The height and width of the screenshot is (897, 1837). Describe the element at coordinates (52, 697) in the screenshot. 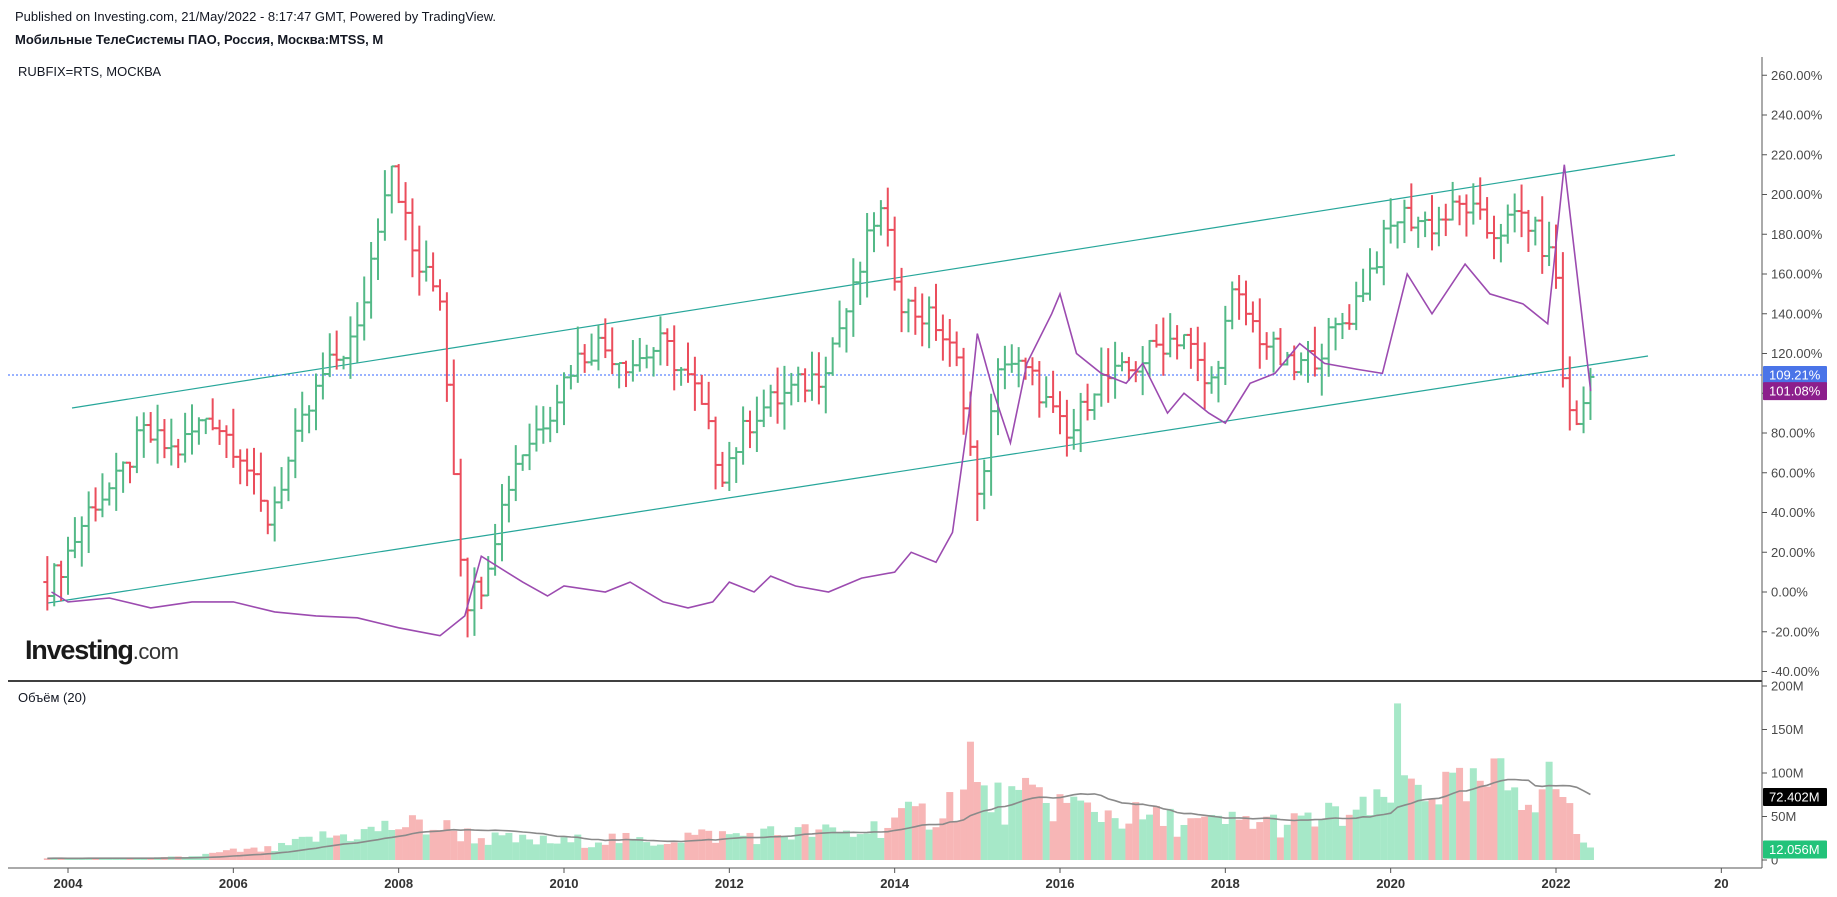

I see `volume-pane-label: Объём (20)` at that location.